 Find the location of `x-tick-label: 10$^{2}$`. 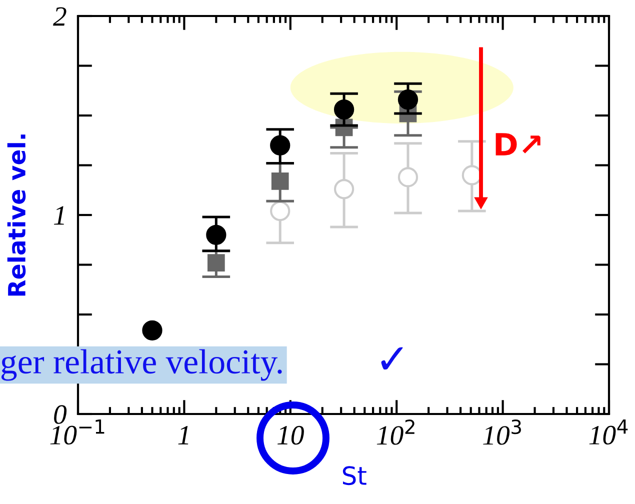

x-tick-label: 10$^{2}$ is located at coordinates (395, 432).